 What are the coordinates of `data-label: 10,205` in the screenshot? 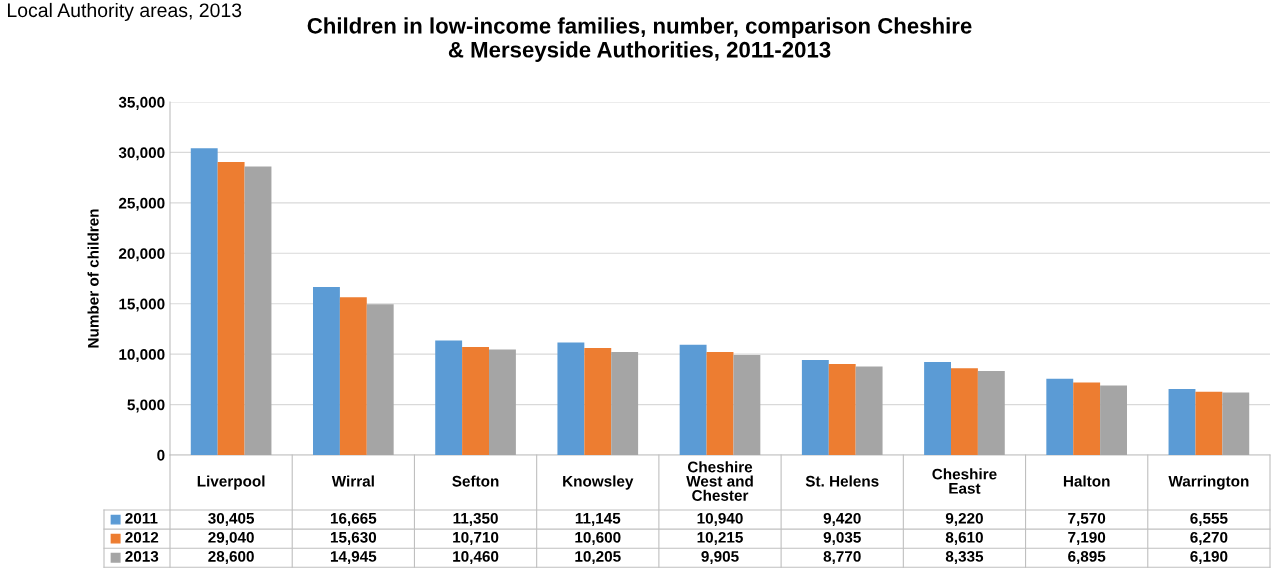 It's located at (598, 558).